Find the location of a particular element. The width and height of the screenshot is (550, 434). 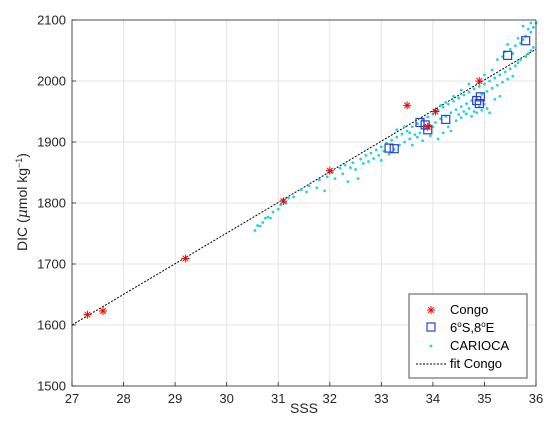

legend-entry-congo: Congo is located at coordinates (457, 309).